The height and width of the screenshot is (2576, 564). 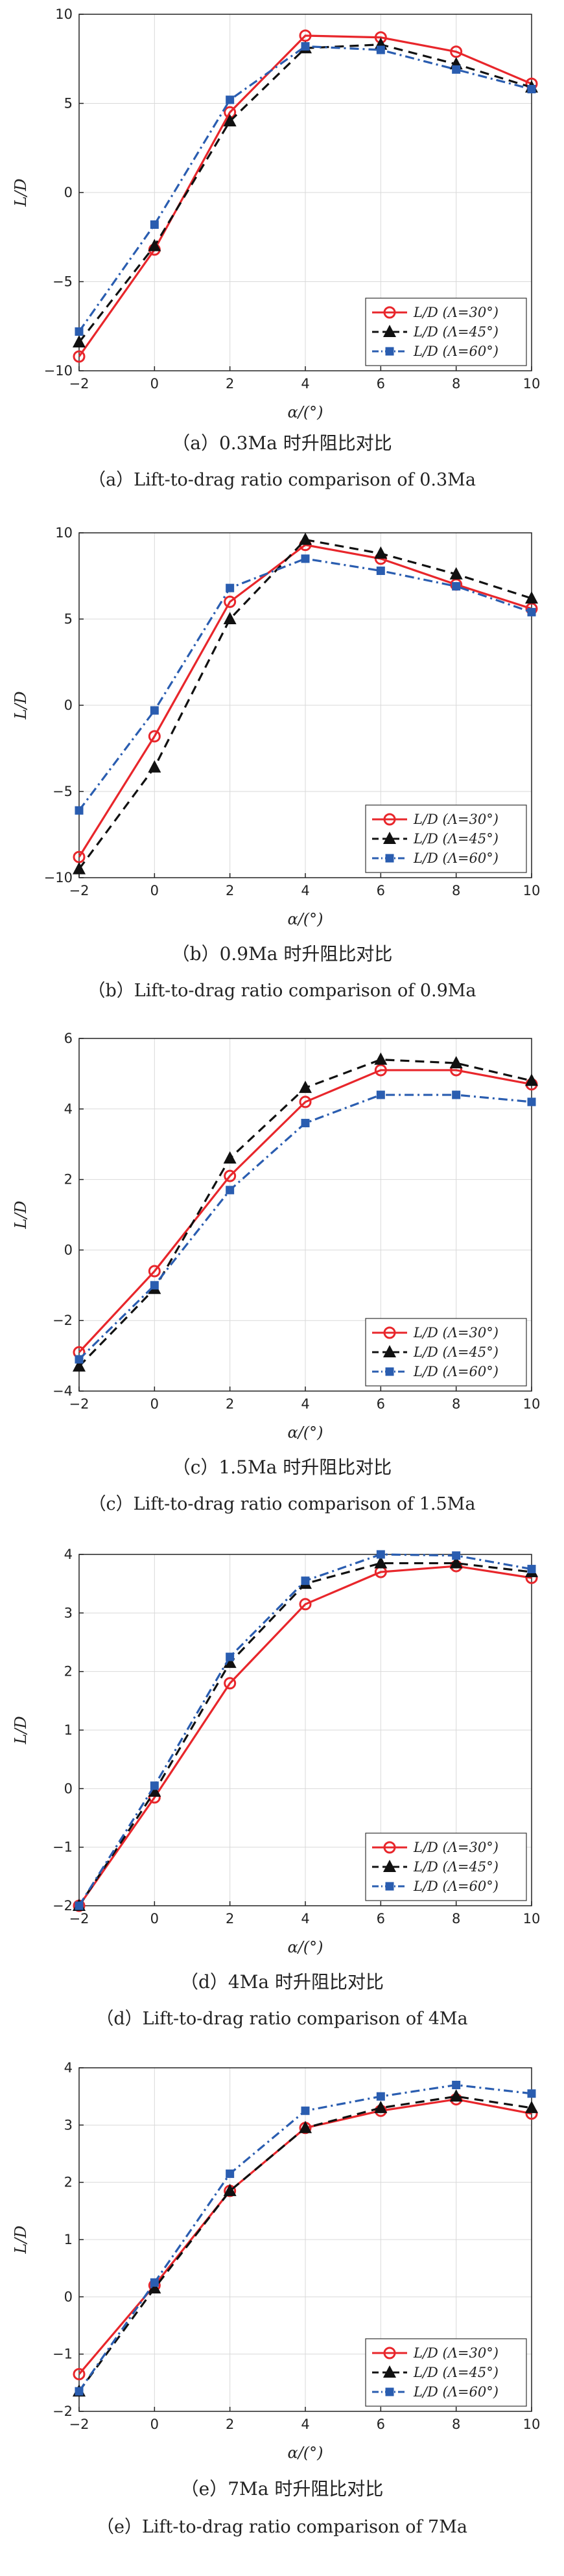 What do you see at coordinates (68, 1788) in the screenshot?
I see `y-tick-label: 0` at bounding box center [68, 1788].